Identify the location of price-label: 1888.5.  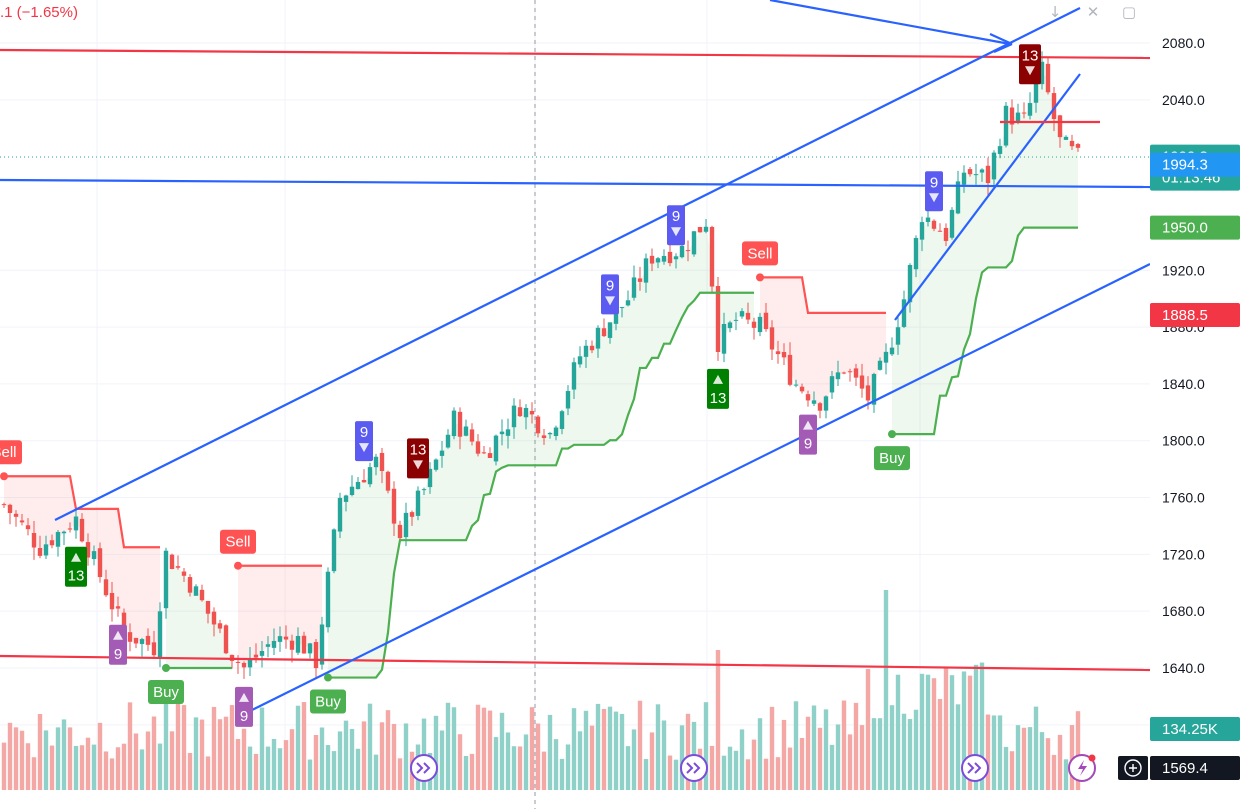
(1195, 315).